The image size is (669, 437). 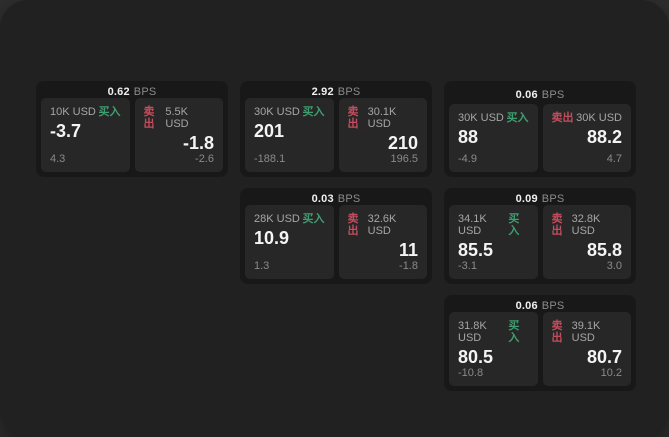 What do you see at coordinates (468, 137) in the screenshot?
I see `buy-price: 88` at bounding box center [468, 137].